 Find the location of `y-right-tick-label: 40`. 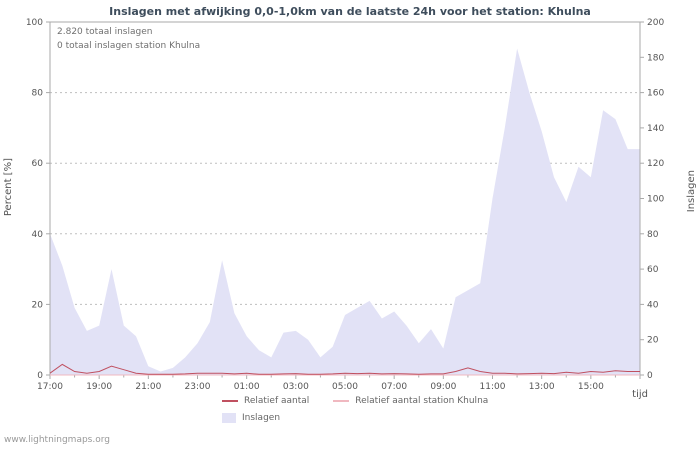

y-right-tick-label: 40 is located at coordinates (653, 305).